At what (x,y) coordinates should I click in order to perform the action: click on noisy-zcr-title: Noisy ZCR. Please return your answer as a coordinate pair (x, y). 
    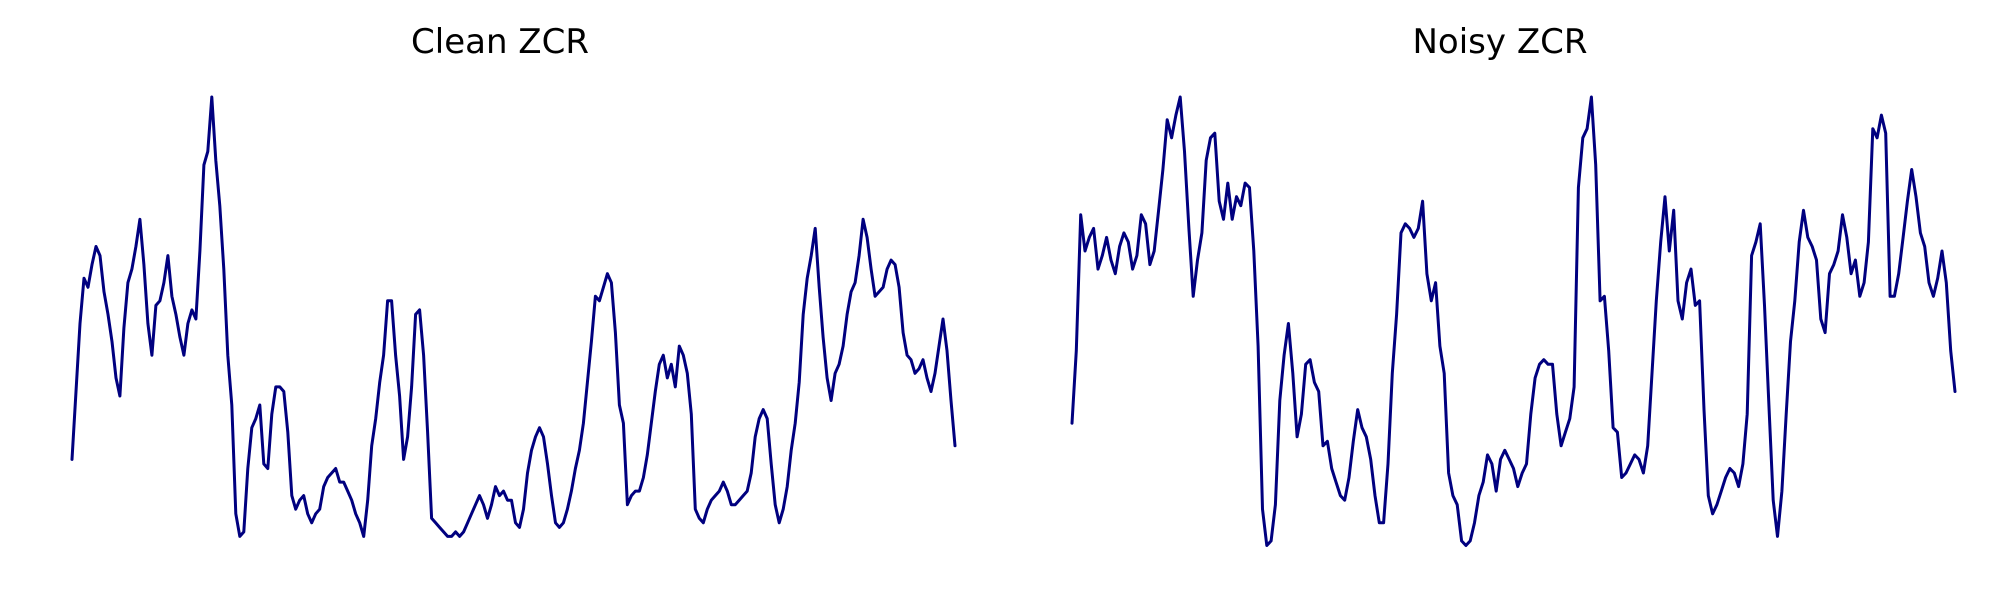
    Looking at the image, I should click on (1500, 42).